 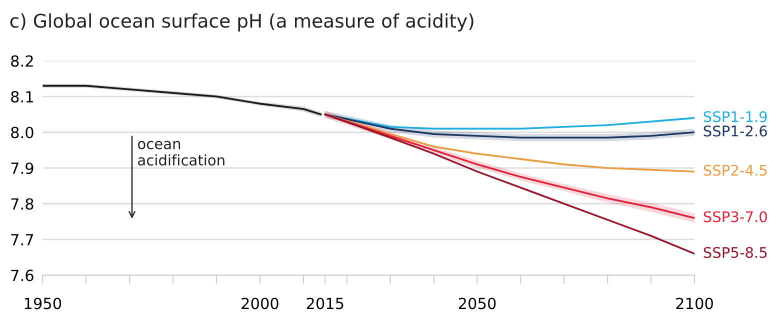 I want to click on x-tick-label: 2015, so click(x=325, y=304).